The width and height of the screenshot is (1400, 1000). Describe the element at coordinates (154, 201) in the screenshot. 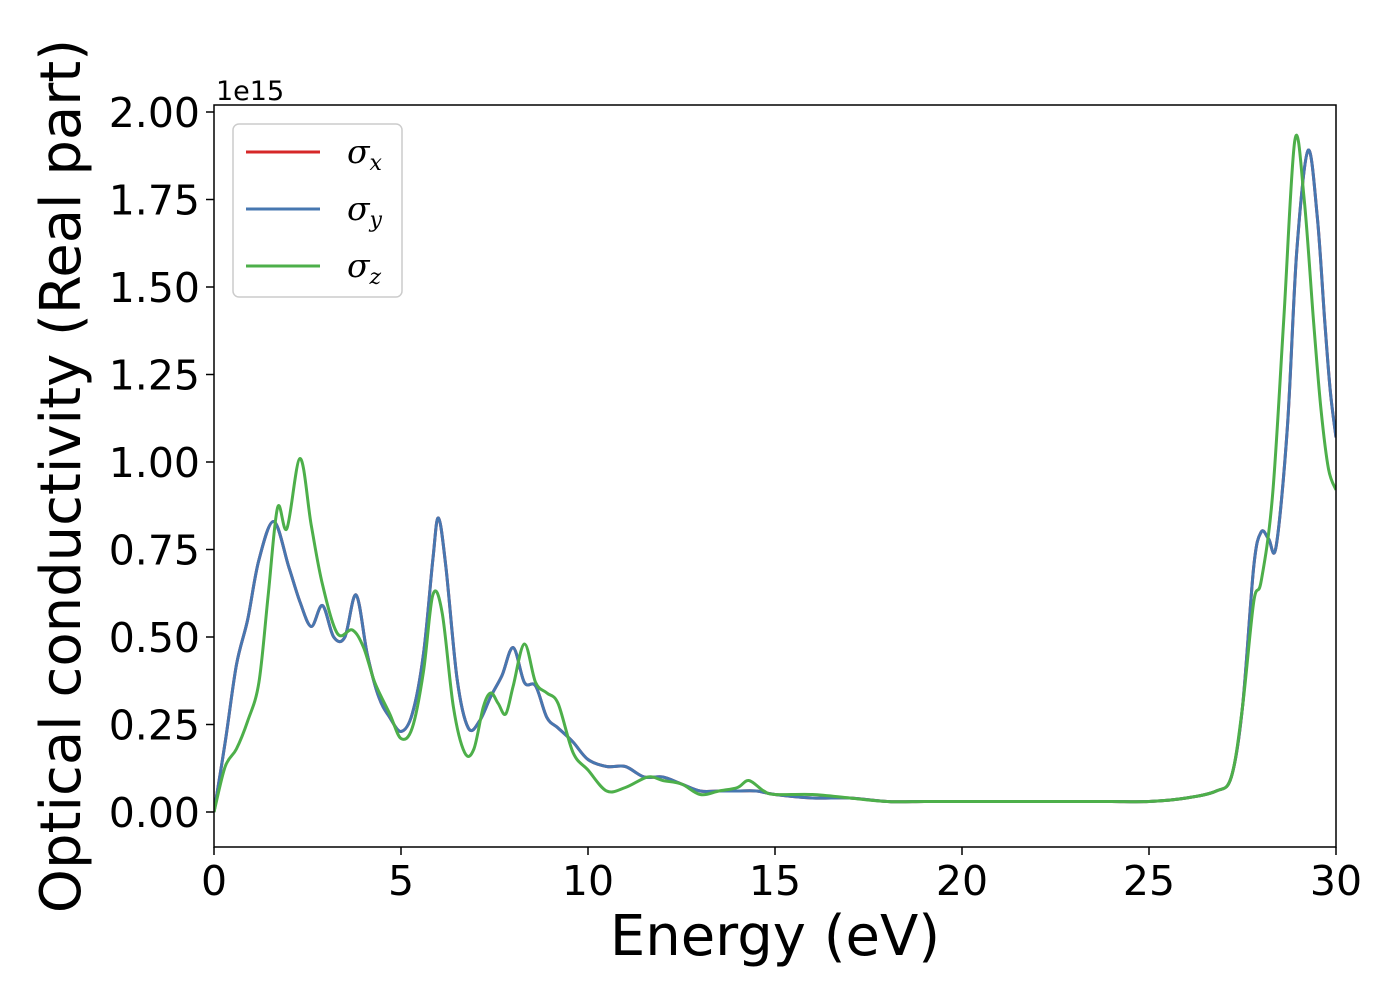

I see `y-tick-label: 1.75` at that location.